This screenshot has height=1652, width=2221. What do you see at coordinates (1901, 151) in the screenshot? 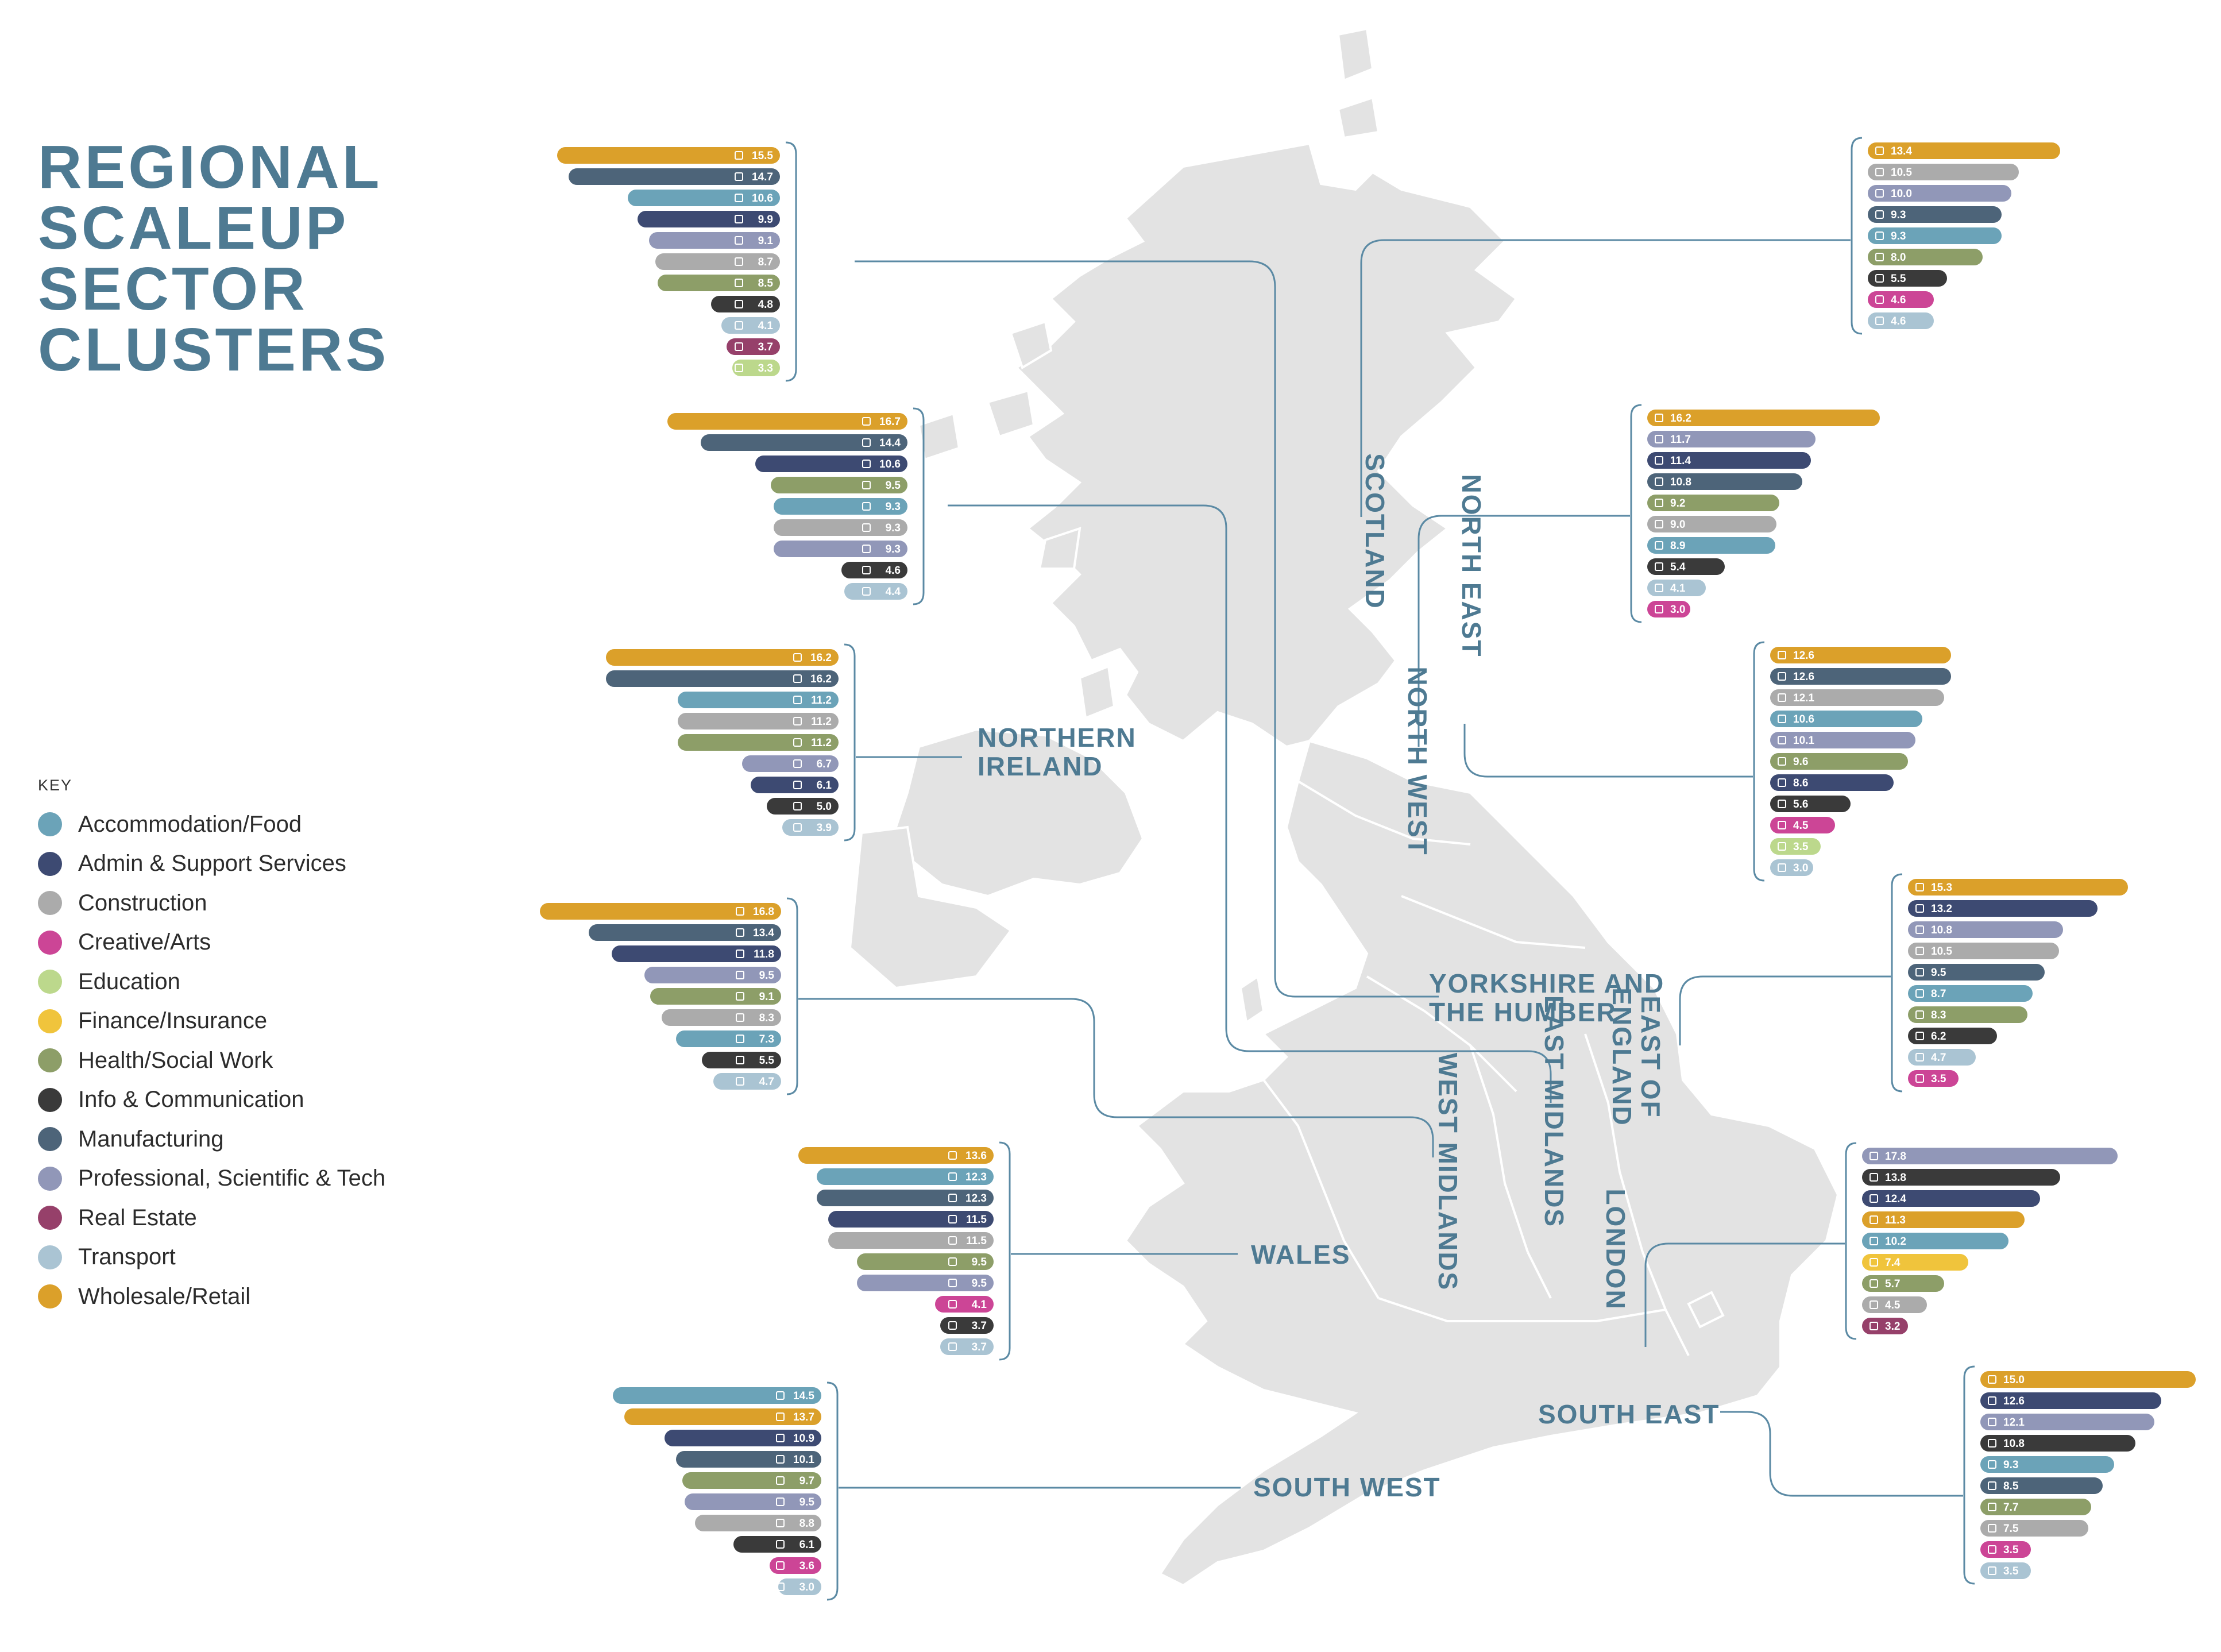
I see `bar-value-label: 13.4` at bounding box center [1901, 151].